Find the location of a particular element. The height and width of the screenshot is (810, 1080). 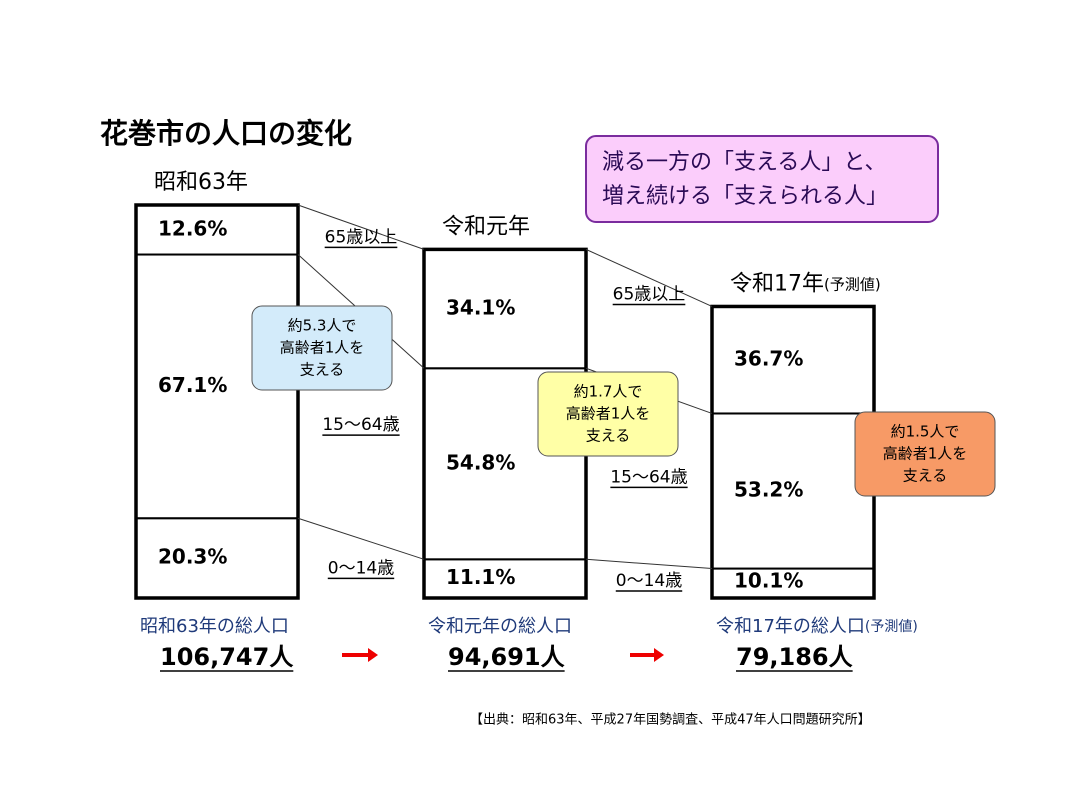

value-label: 67.1% is located at coordinates (192, 385).